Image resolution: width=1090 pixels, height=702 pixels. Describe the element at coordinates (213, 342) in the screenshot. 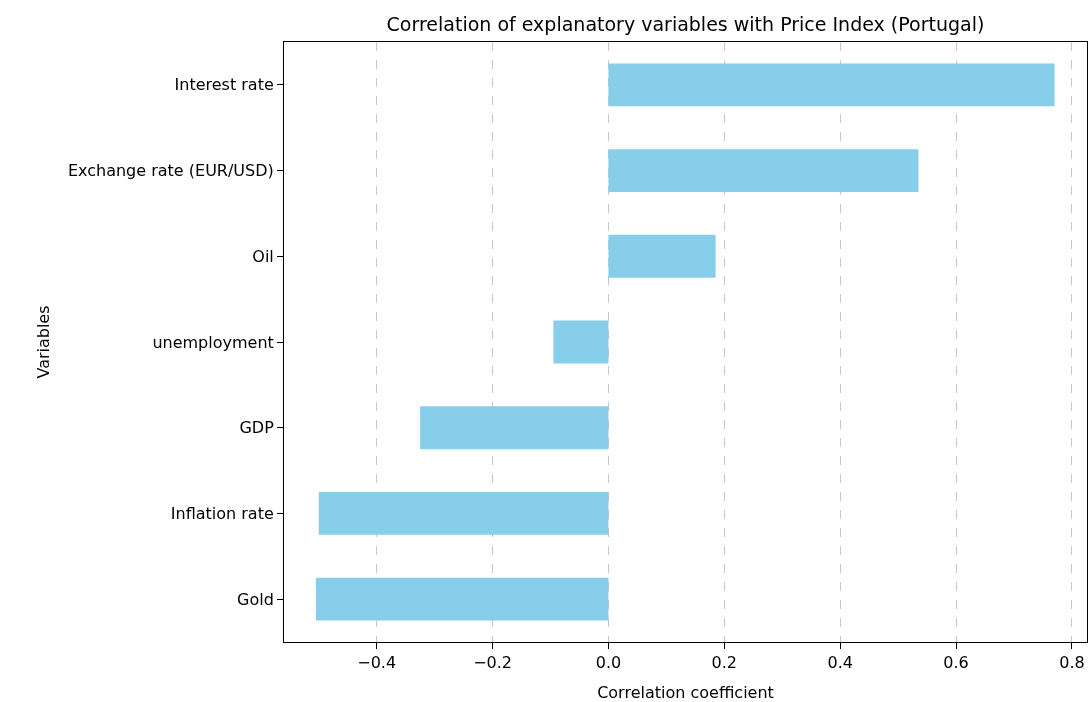

I see `y-tick-label: unemployment` at that location.